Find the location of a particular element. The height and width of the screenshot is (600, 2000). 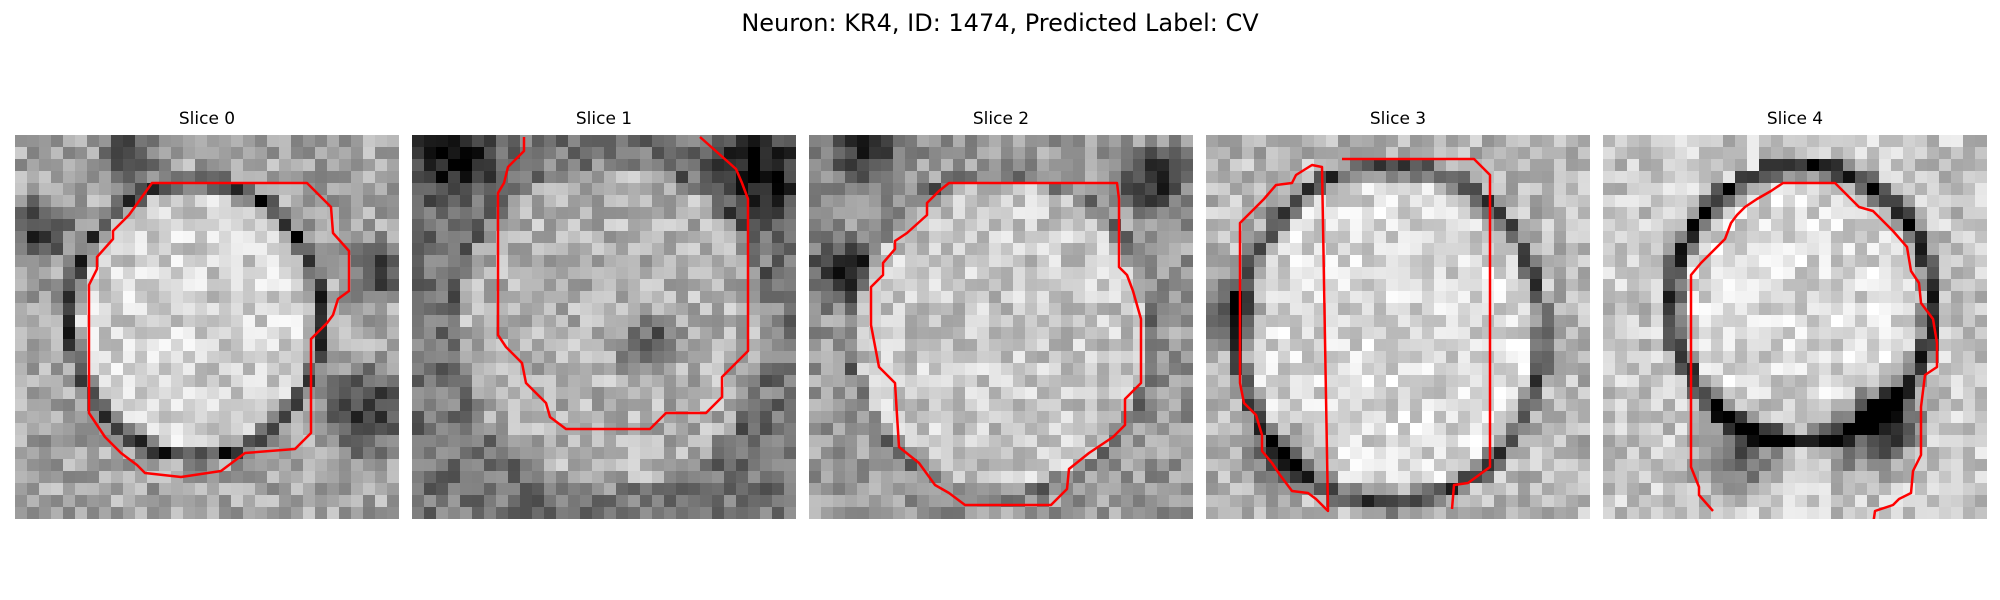

slice-title: Slice 1 is located at coordinates (604, 119).